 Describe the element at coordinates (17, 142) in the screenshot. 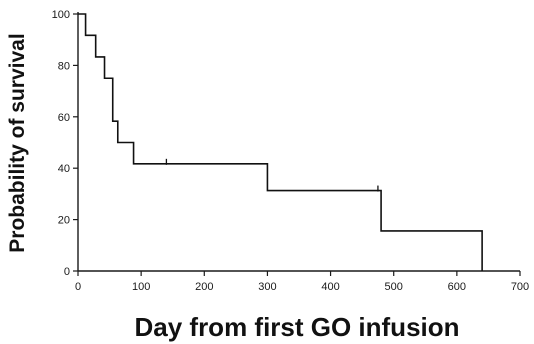

I see `y-axis-title: Probability of survival` at that location.